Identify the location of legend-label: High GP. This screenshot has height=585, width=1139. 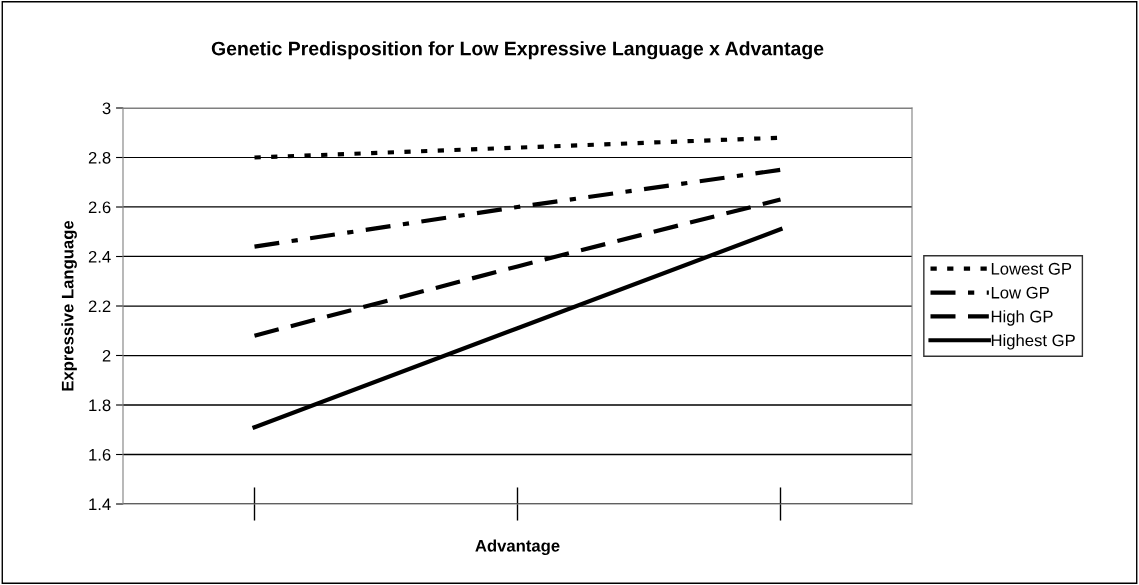
(1022, 318).